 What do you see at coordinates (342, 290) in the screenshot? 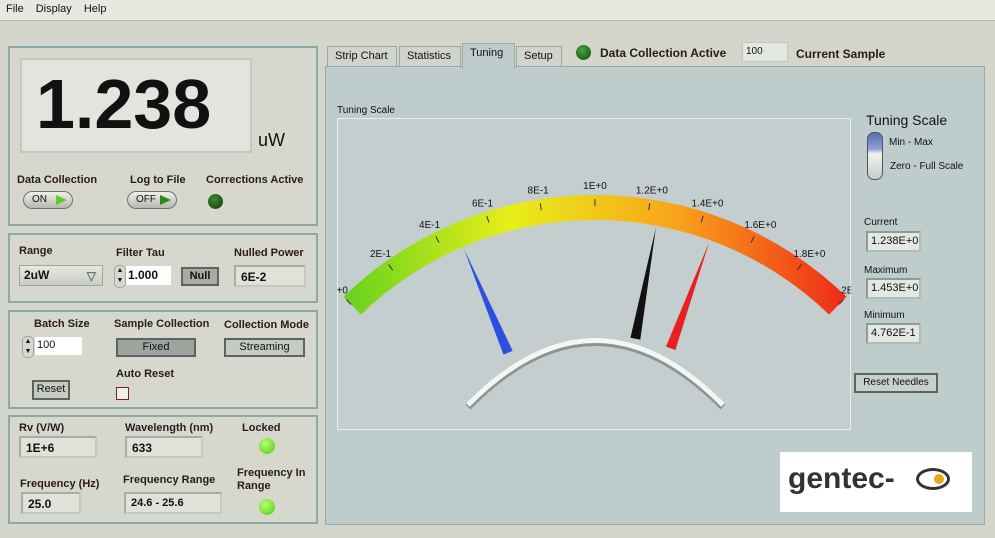
I see `gauge-tick-label: +0` at bounding box center [342, 290].